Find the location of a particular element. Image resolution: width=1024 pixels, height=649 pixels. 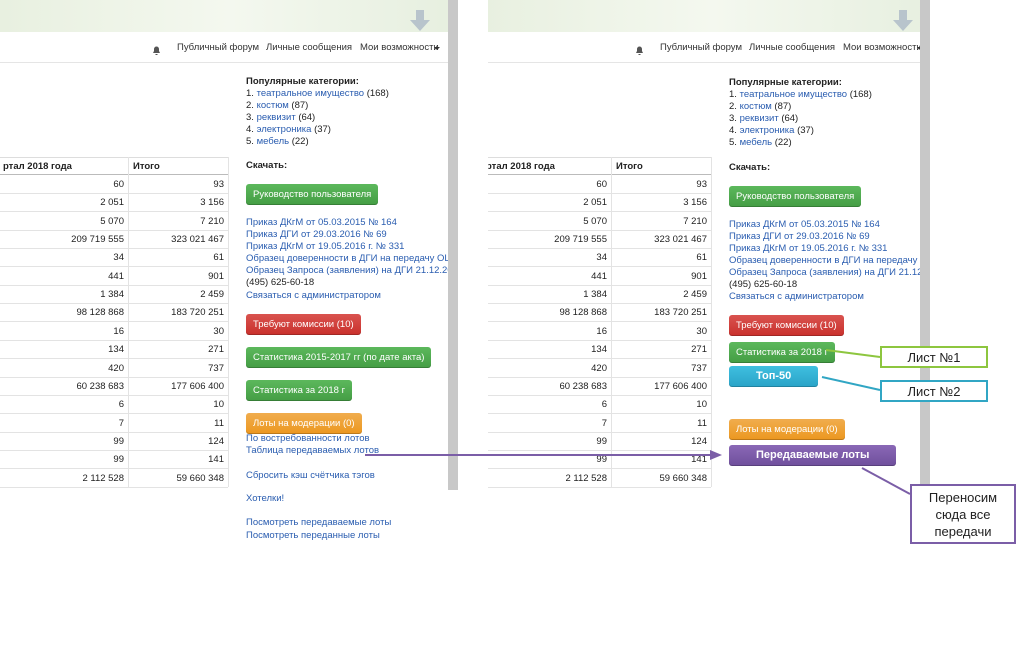

category-number: 5. is located at coordinates (250, 141).